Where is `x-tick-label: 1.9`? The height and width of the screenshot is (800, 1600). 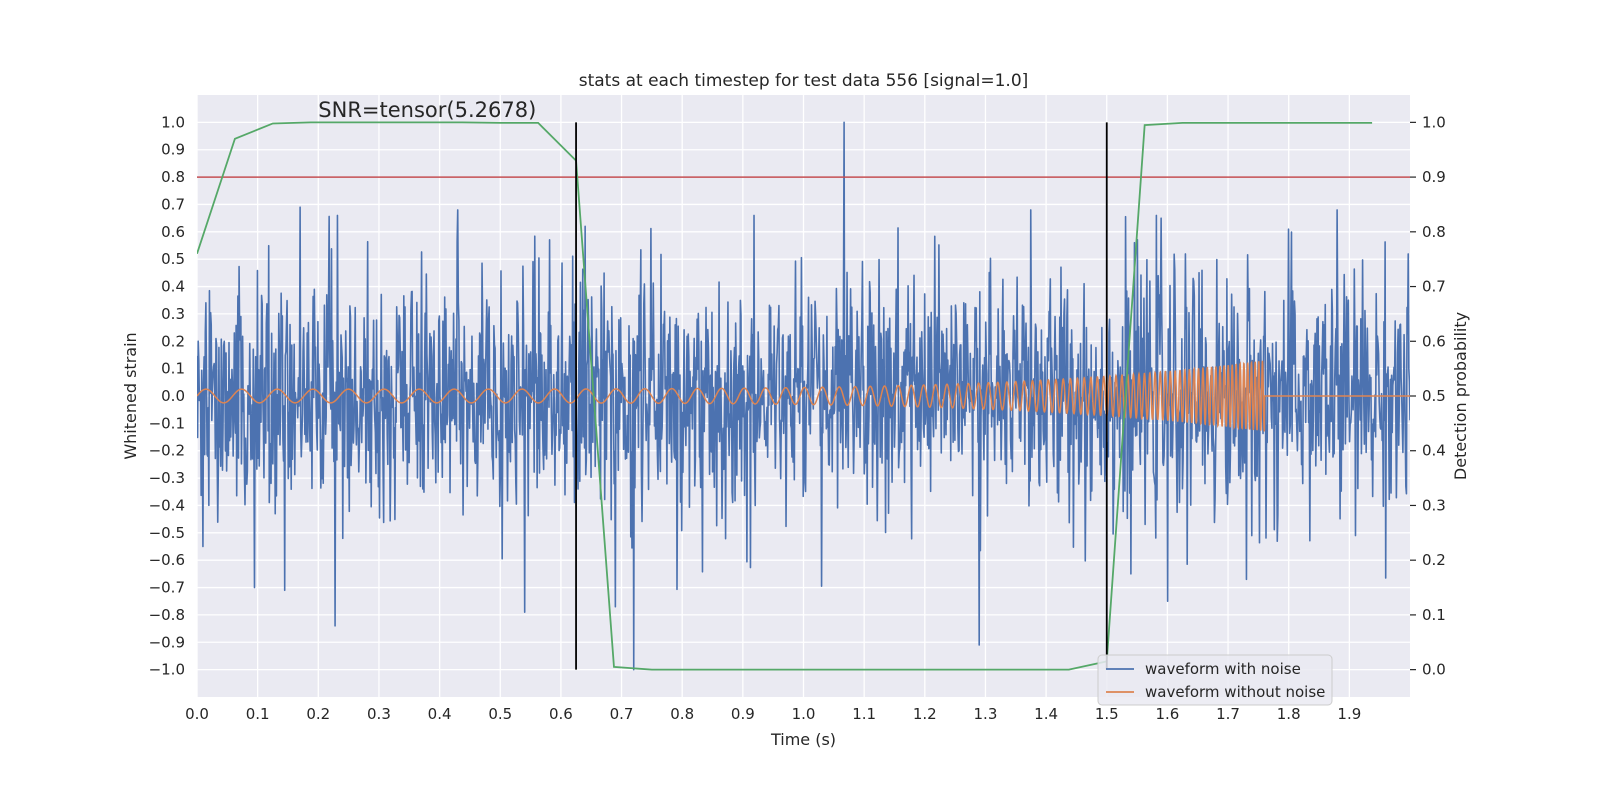
x-tick-label: 1.9 is located at coordinates (1349, 714).